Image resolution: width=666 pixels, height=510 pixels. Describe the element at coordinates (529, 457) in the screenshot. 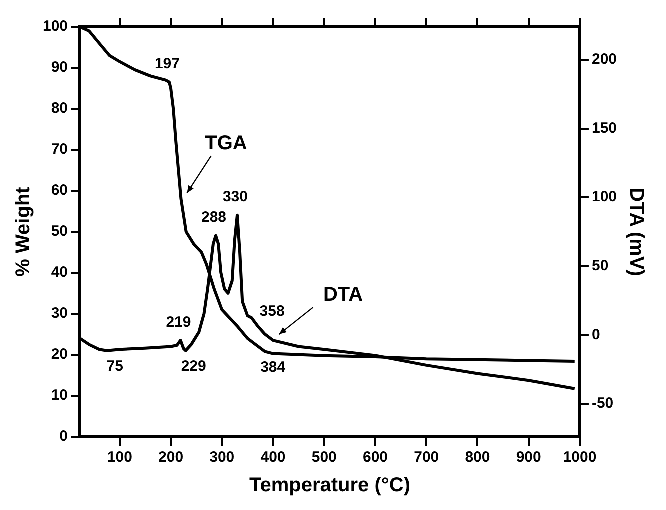

I see `x-tick-label: 900` at that location.